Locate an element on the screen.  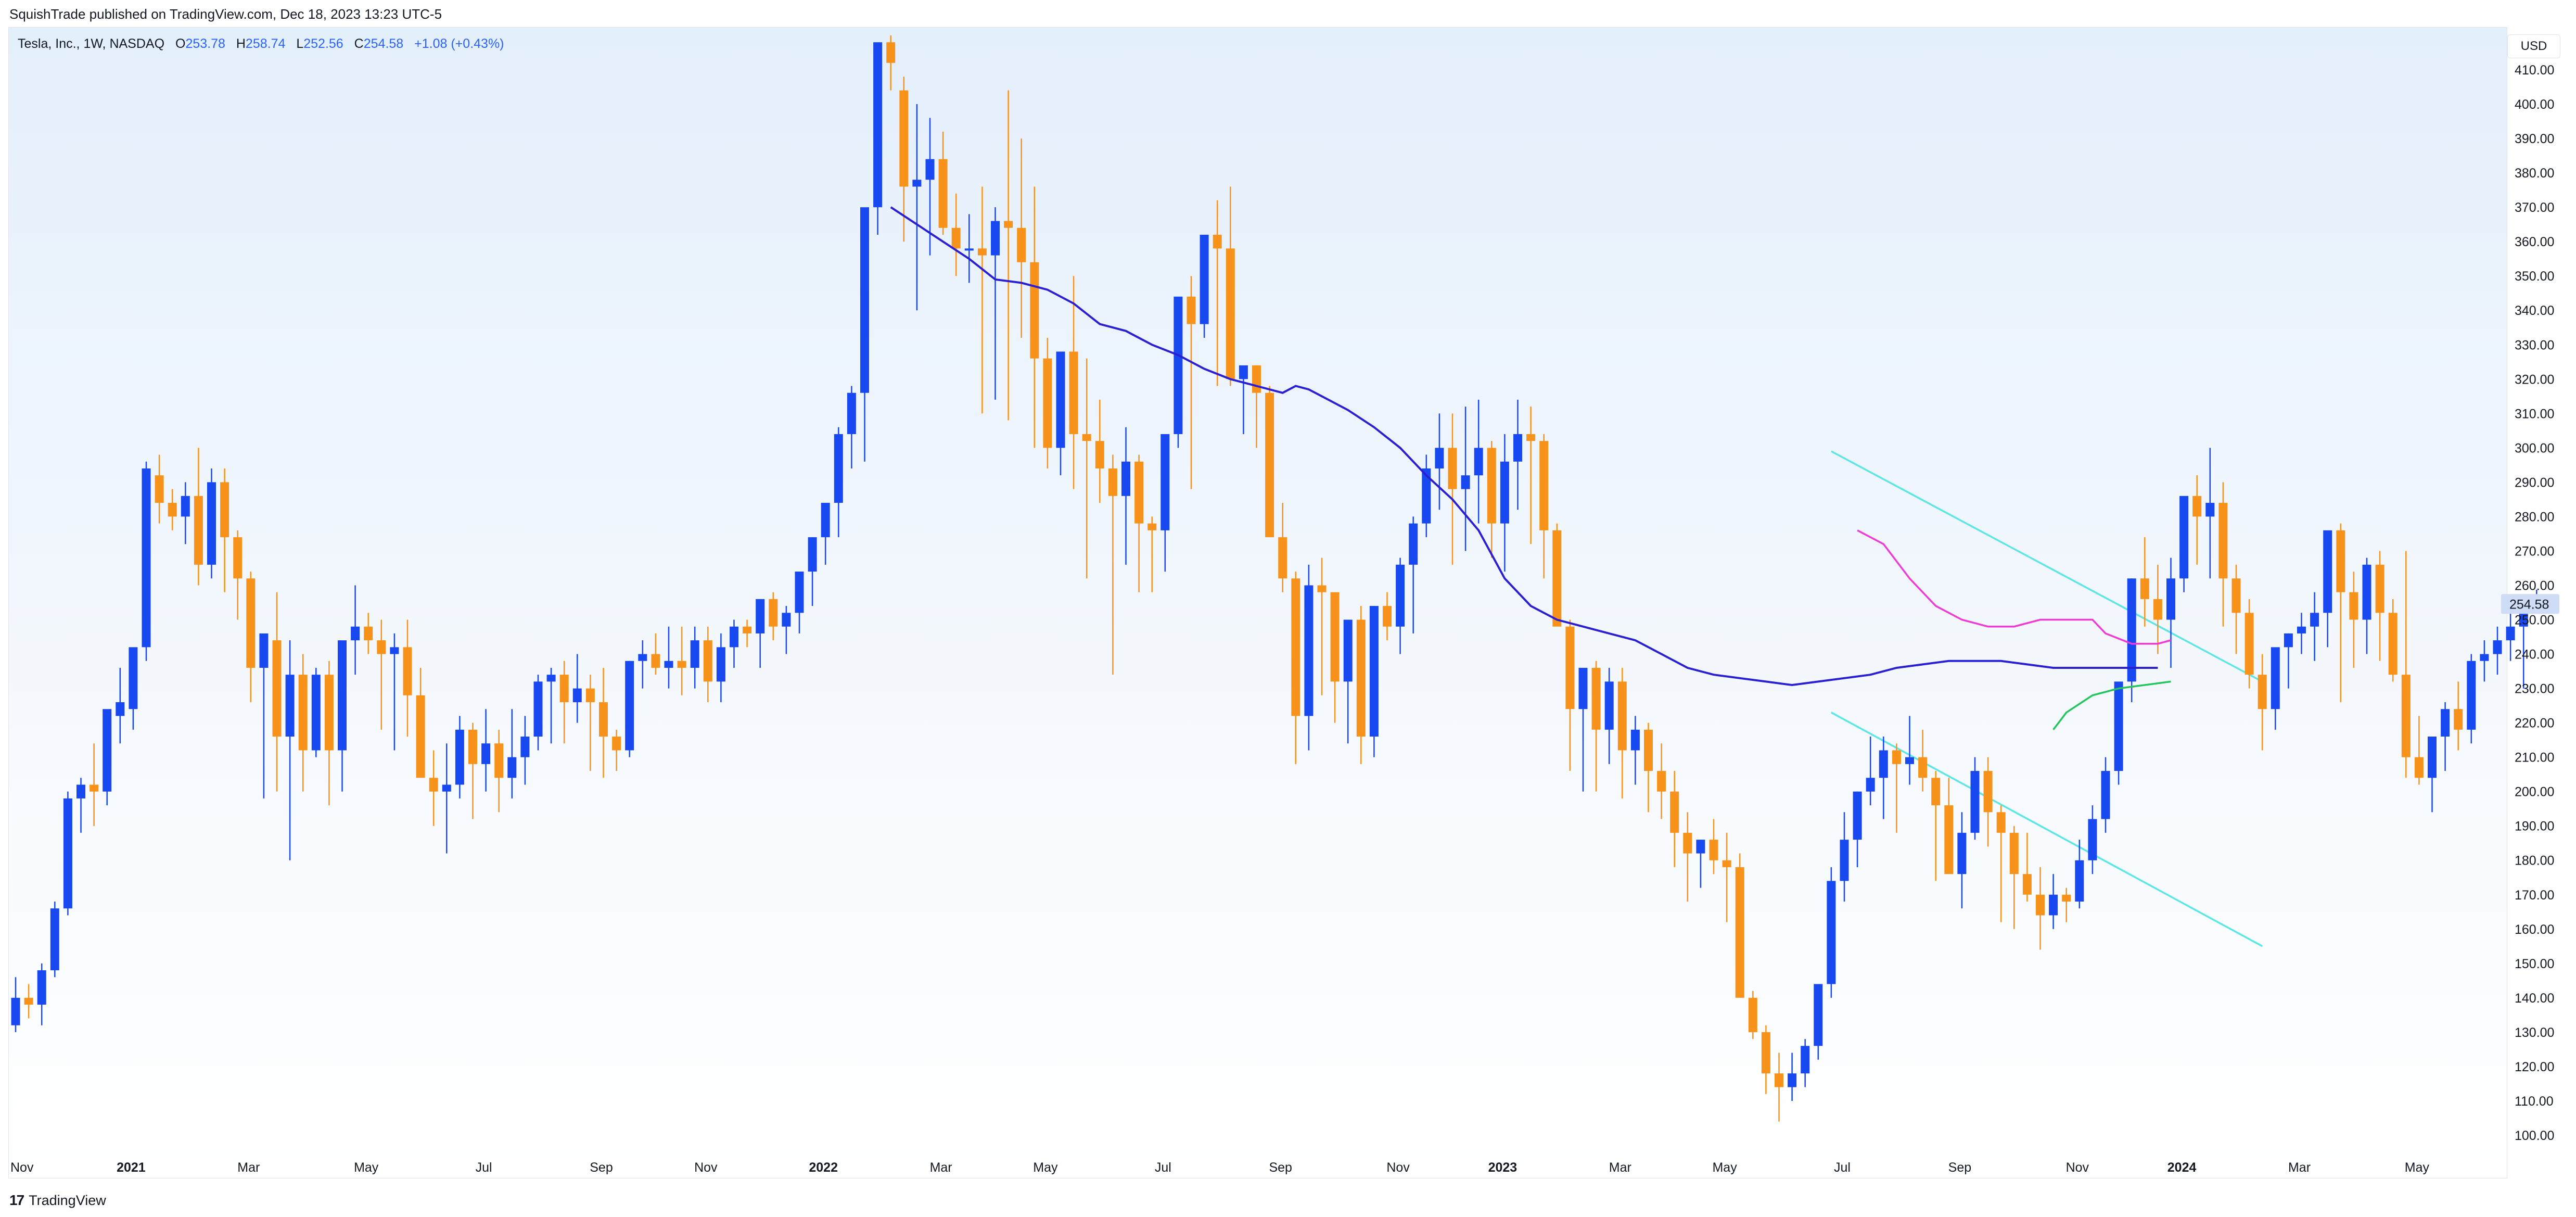
open-value: 253.78 is located at coordinates (205, 43).